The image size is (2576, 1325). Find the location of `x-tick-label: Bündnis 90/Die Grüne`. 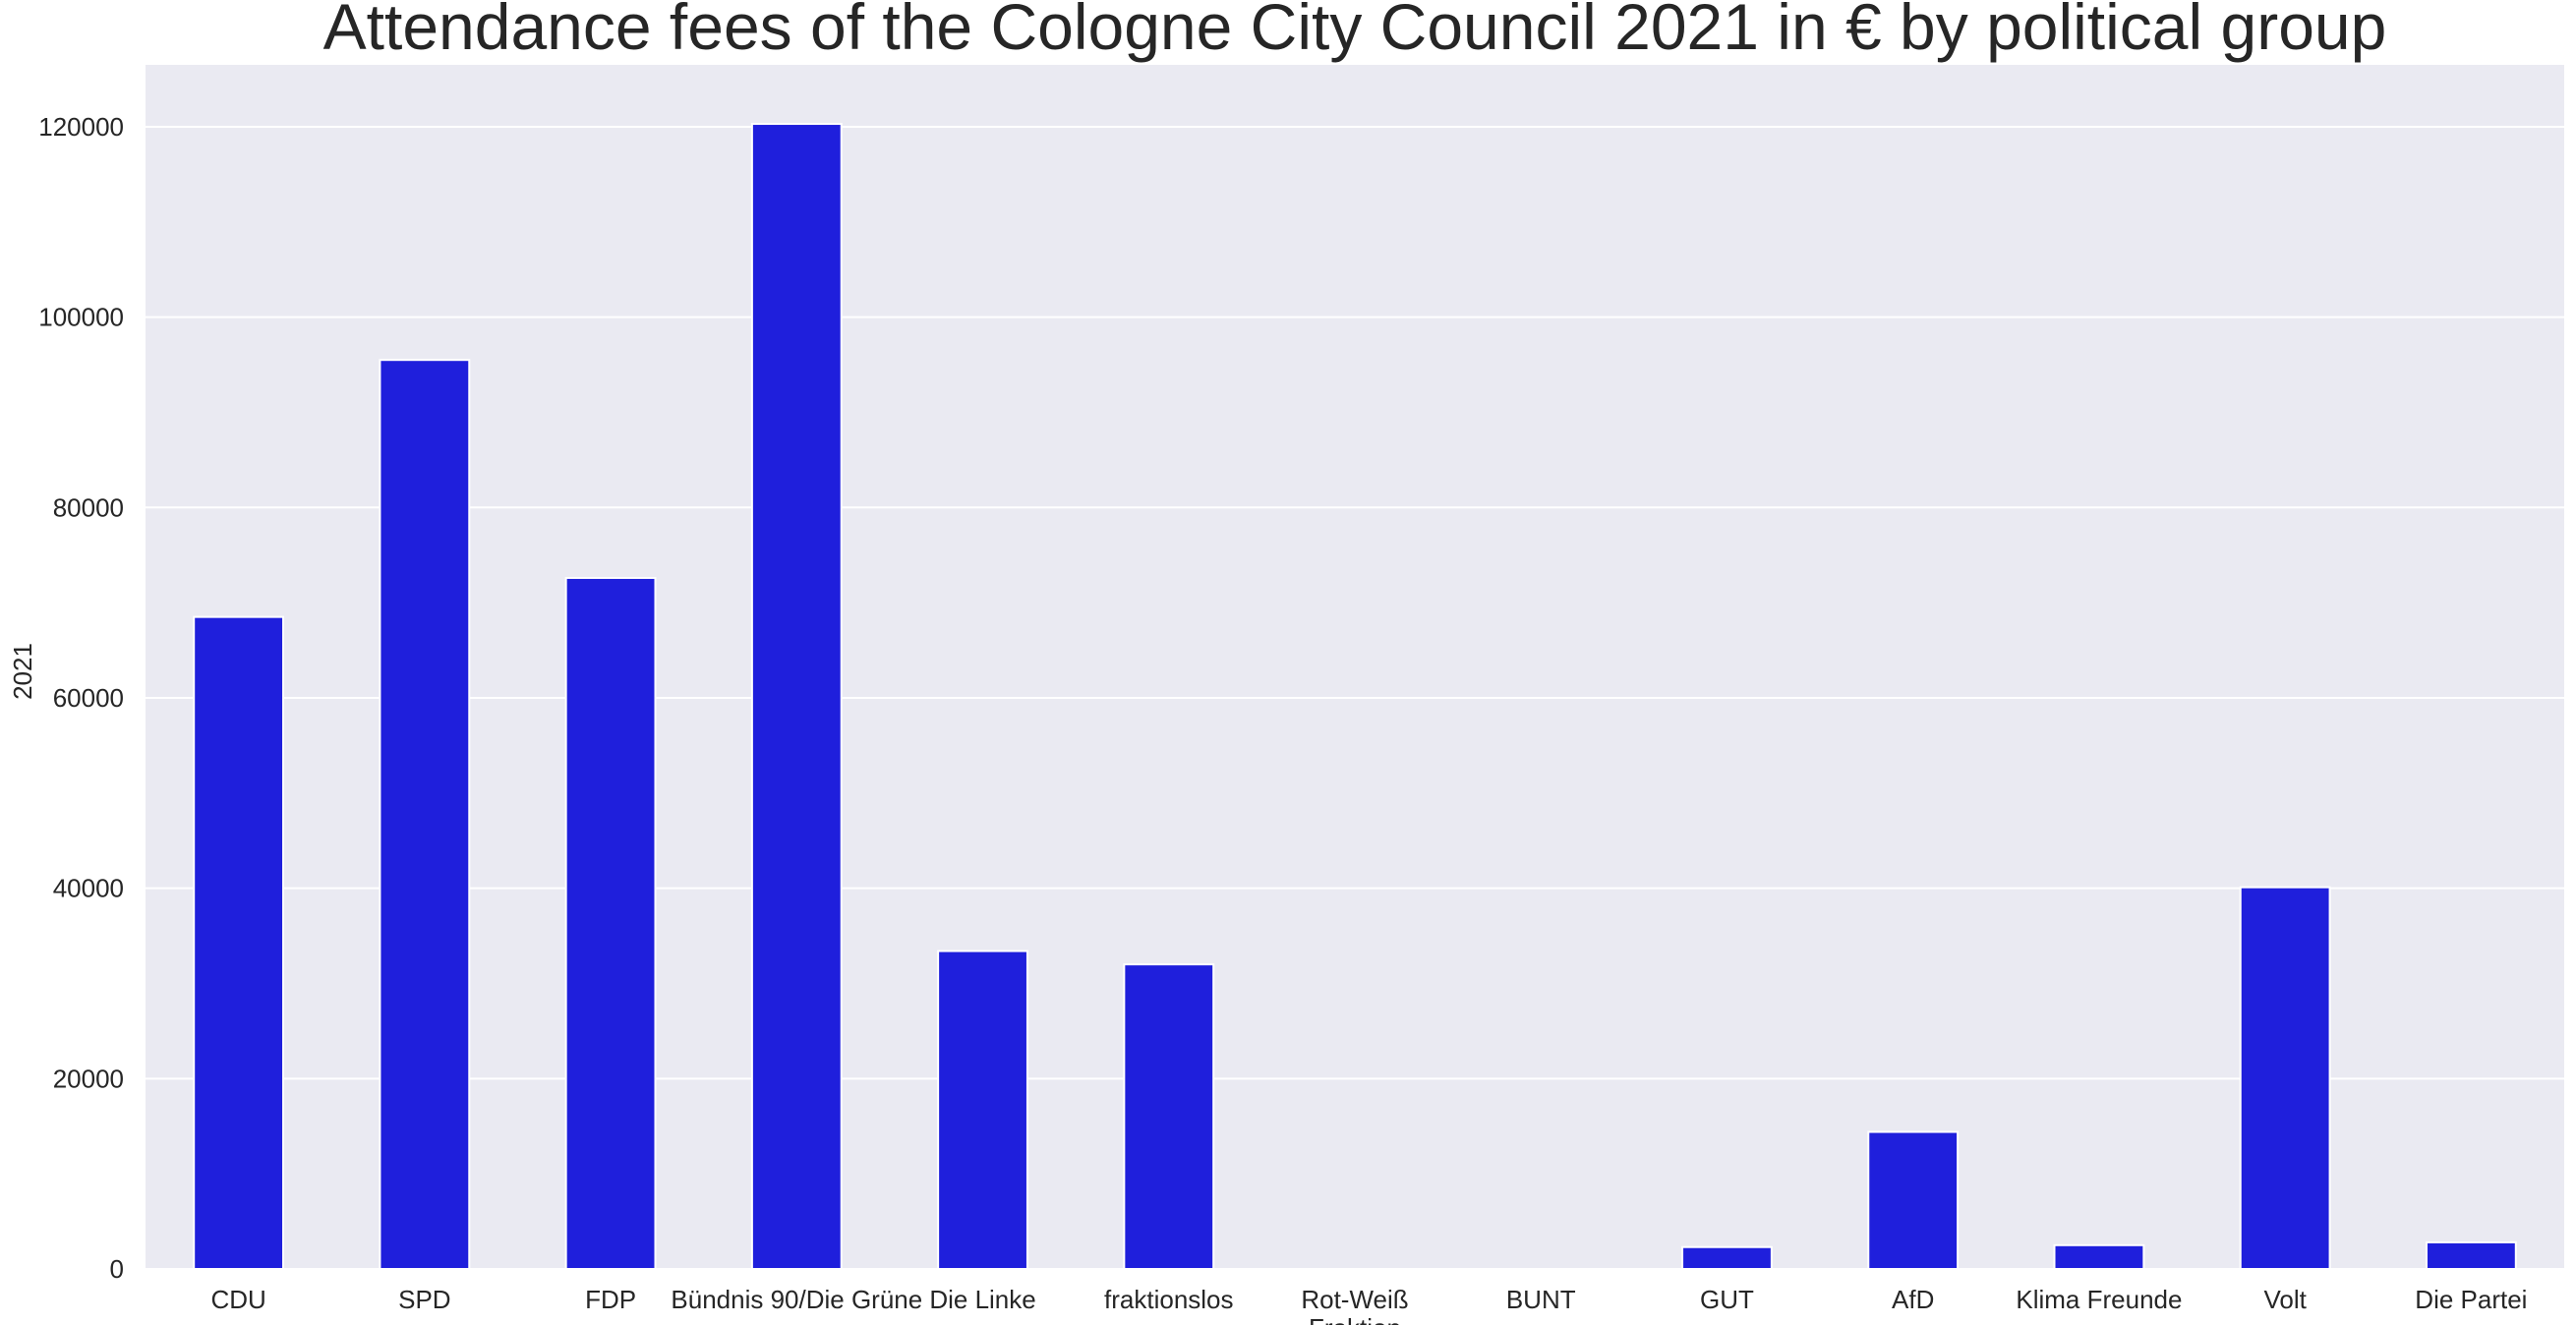

x-tick-label: Bündnis 90/Die Grüne is located at coordinates (796, 1299).